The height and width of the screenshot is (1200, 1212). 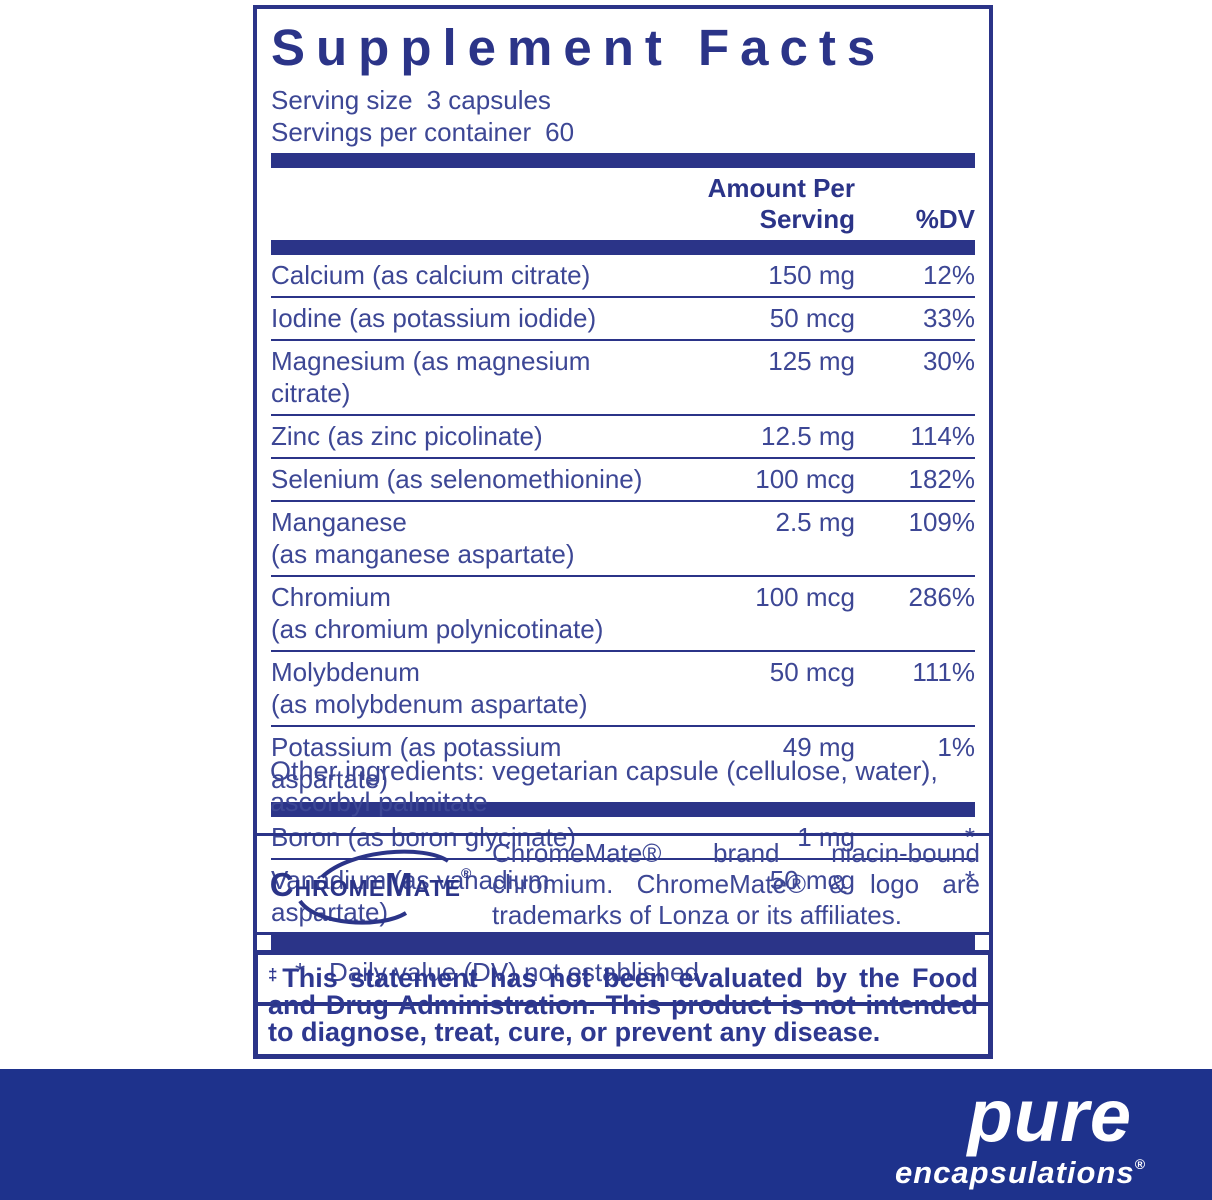 What do you see at coordinates (437, 628) in the screenshot?
I see `ingredient-form: (as chromium polynicotinate)` at bounding box center [437, 628].